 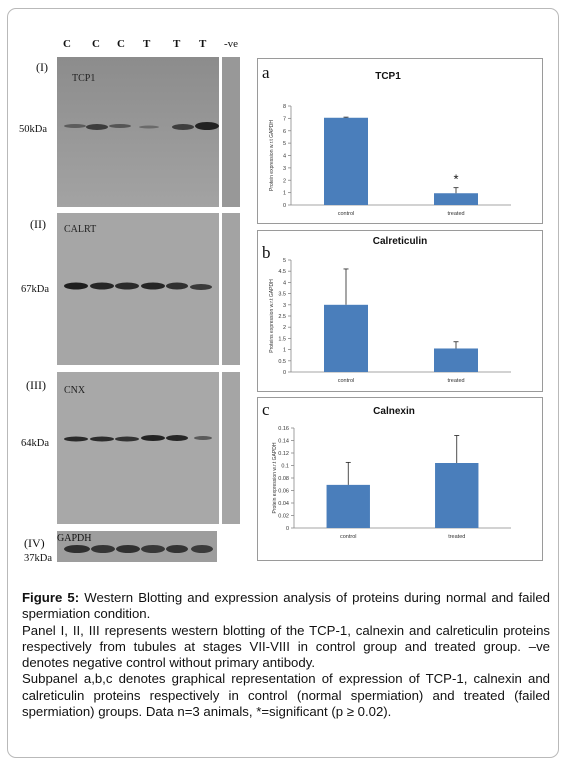 I want to click on chart-title: Calnexin, so click(x=394, y=411).